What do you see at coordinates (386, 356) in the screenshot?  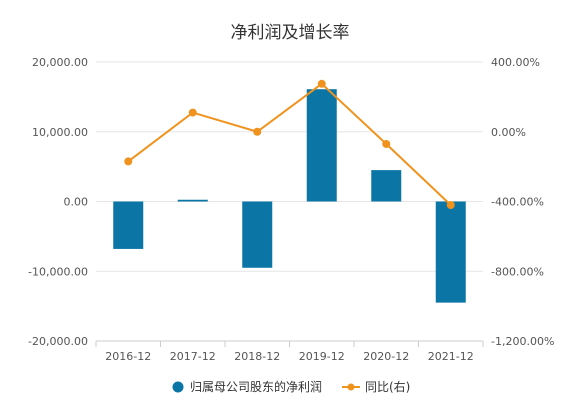 I see `x-tick-label: 2020-12` at bounding box center [386, 356].